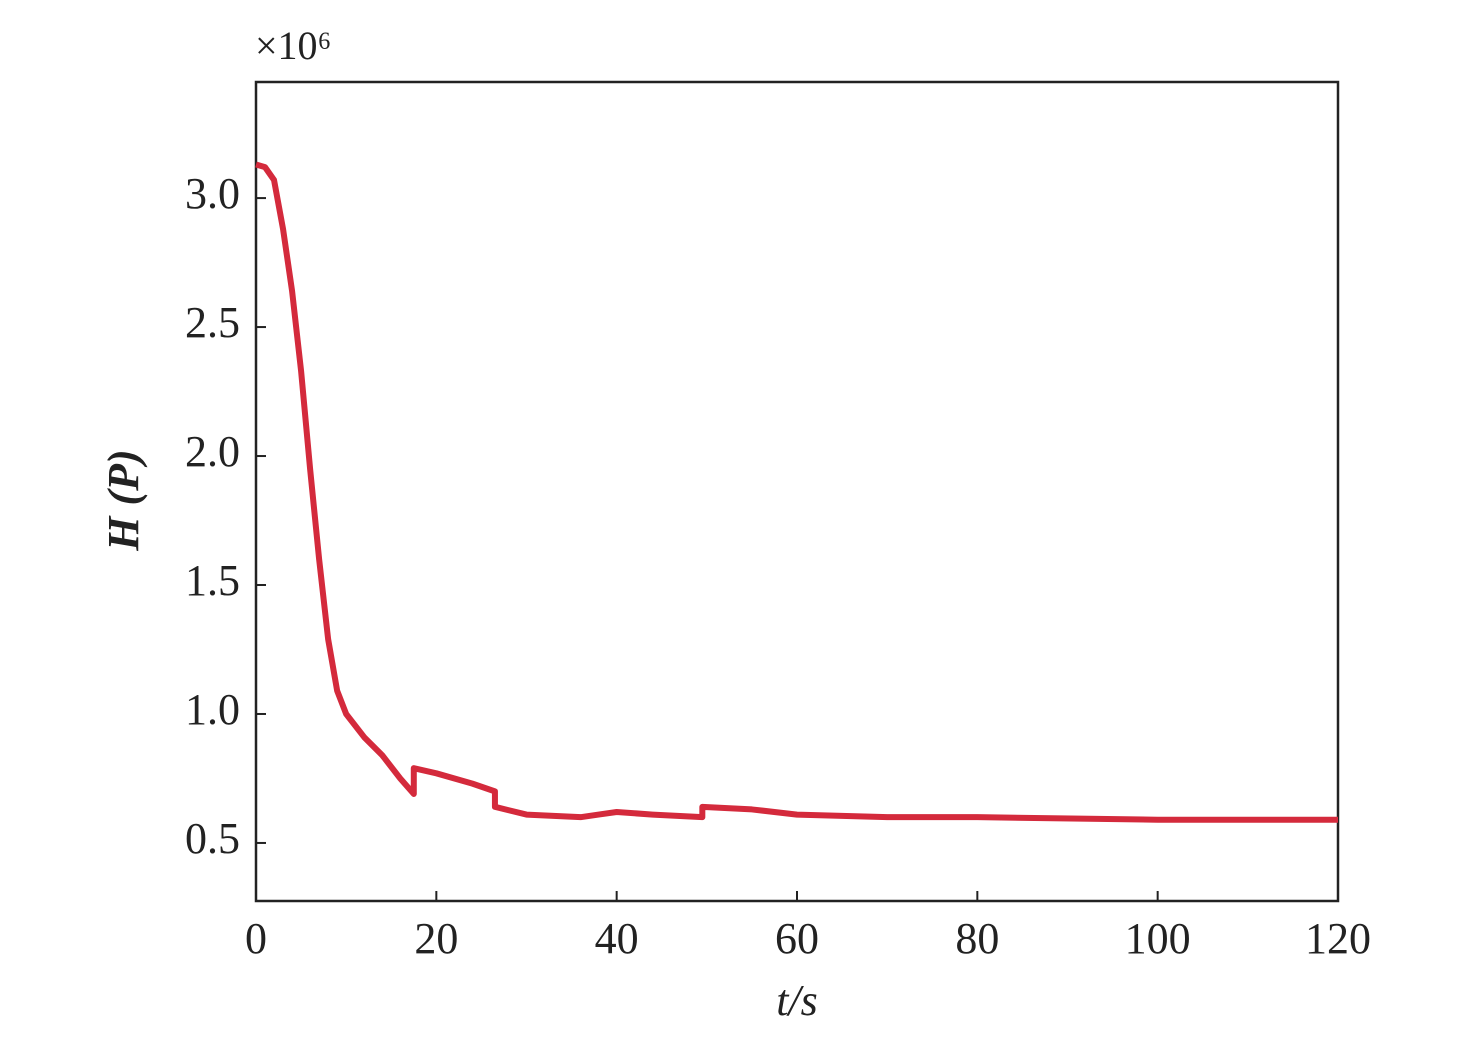 The width and height of the screenshot is (1476, 1048). What do you see at coordinates (212, 838) in the screenshot?
I see `y-tick-label: 0.5` at bounding box center [212, 838].